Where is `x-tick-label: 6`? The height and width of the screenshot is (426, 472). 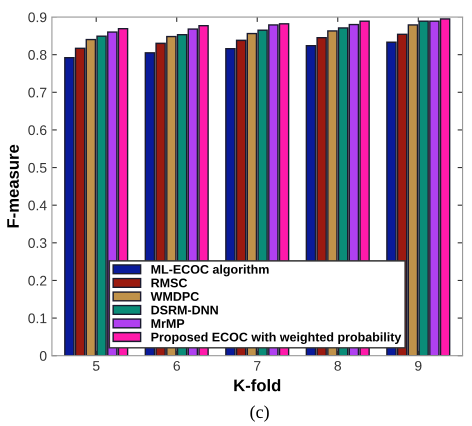 x-tick-label: 6 is located at coordinates (177, 365).